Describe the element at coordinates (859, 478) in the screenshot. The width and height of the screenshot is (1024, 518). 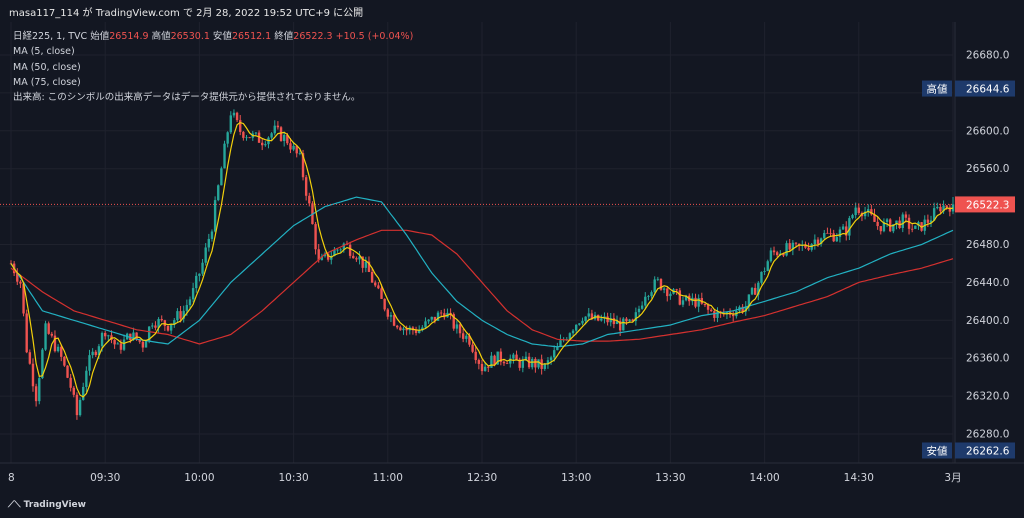
I see `time-tick-label: 14:30` at that location.